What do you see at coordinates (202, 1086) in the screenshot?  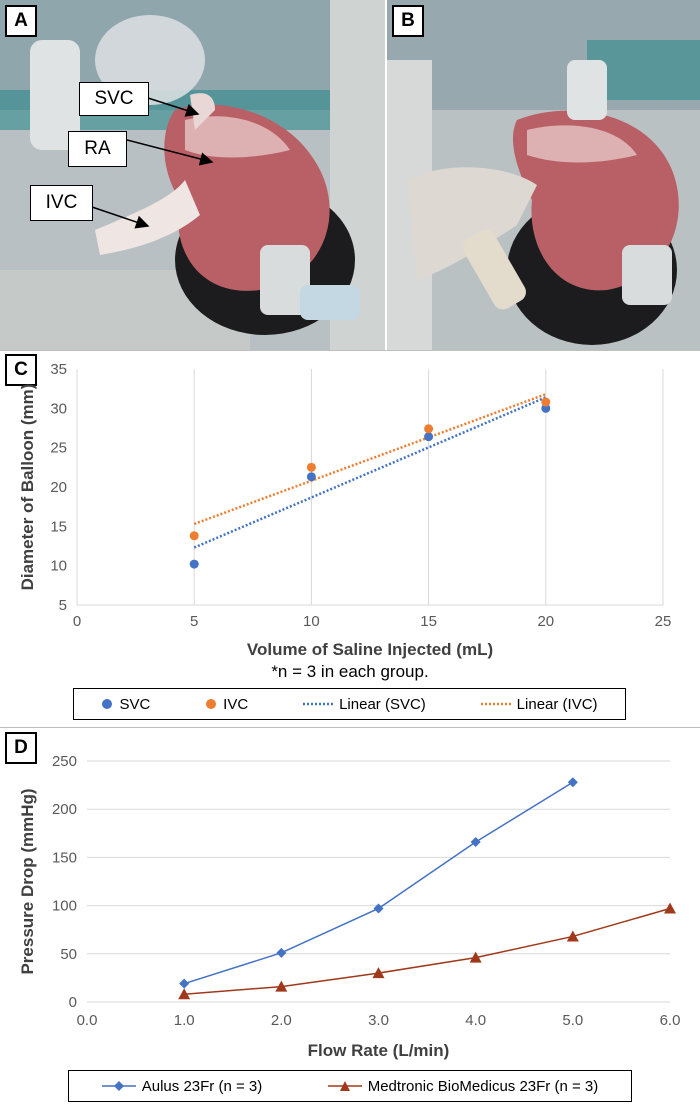 I see `legend-label-aulus: Aulus 23Fr (n = 3)` at bounding box center [202, 1086].